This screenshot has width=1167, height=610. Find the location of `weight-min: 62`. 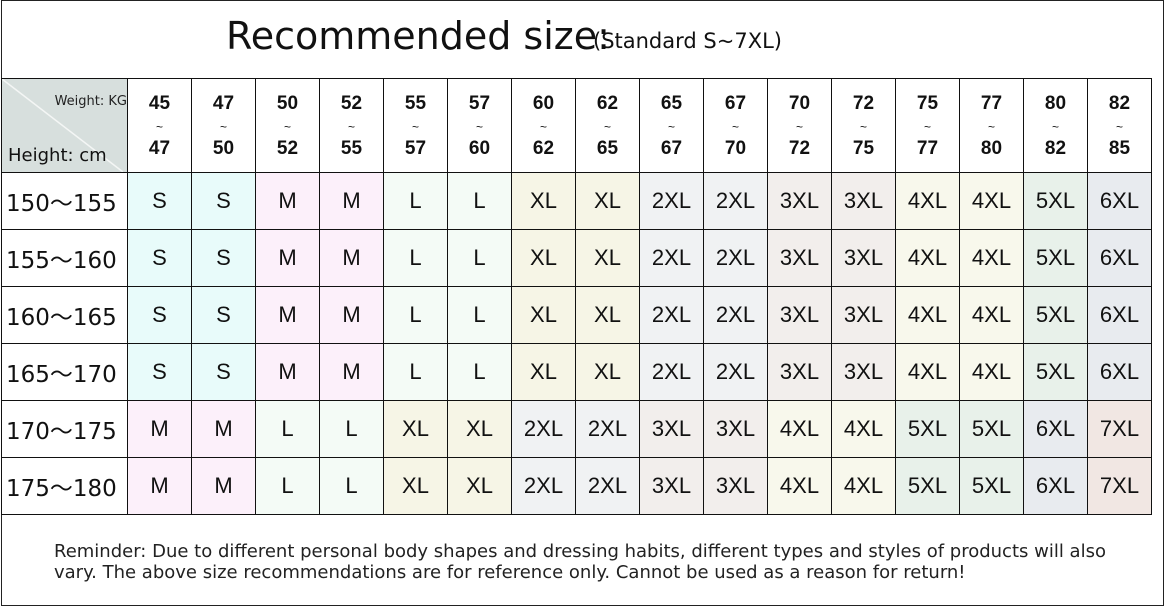

weight-min: 62 is located at coordinates (607, 103).